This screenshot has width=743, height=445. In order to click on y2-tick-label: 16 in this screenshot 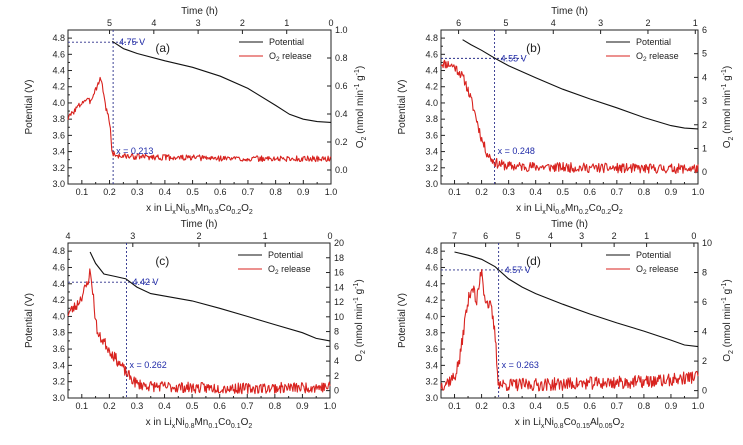, I will do `click(339, 273)`.